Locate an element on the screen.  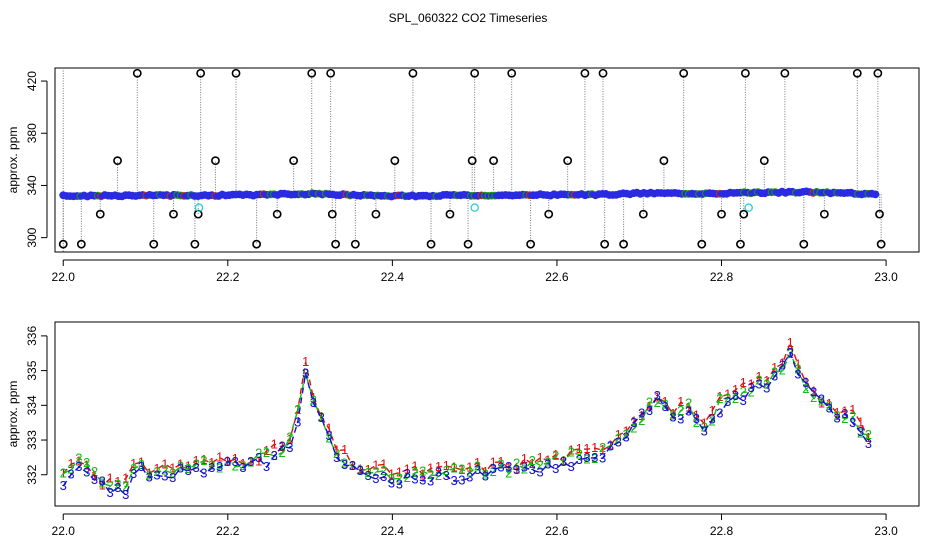
cyan-marker-point is located at coordinates (748, 207).